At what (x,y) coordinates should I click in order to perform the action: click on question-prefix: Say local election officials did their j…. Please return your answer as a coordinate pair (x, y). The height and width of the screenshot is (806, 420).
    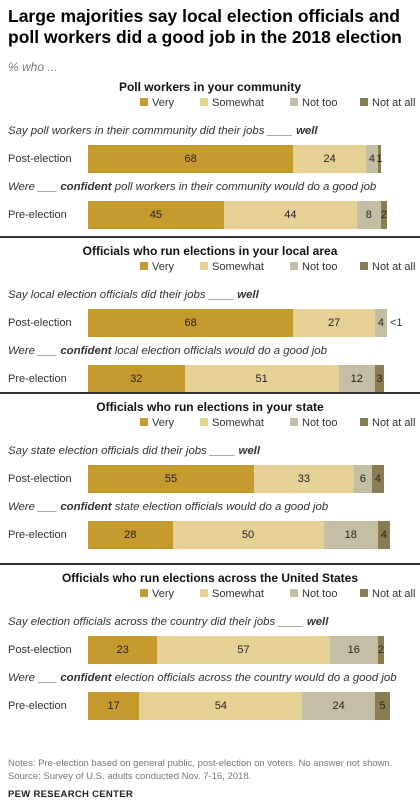
    Looking at the image, I should click on (123, 295).